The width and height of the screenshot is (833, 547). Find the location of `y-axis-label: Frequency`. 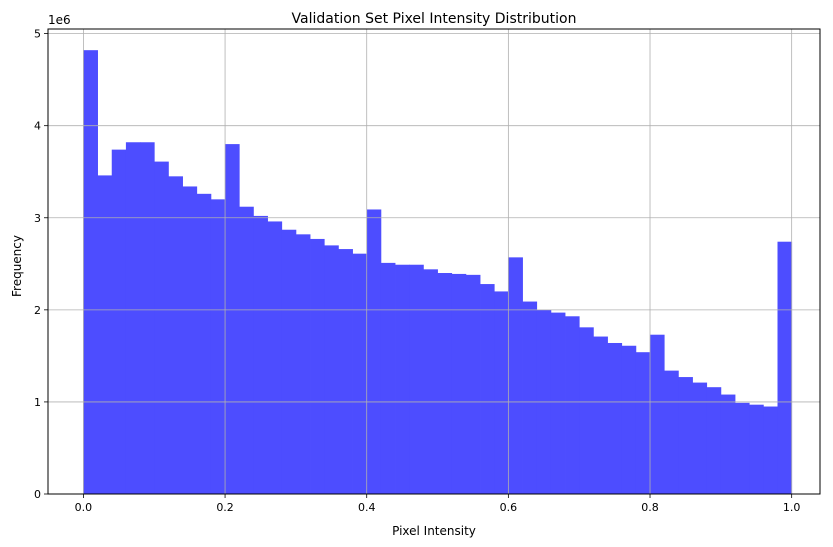

y-axis-label: Frequency is located at coordinates (17, 266).